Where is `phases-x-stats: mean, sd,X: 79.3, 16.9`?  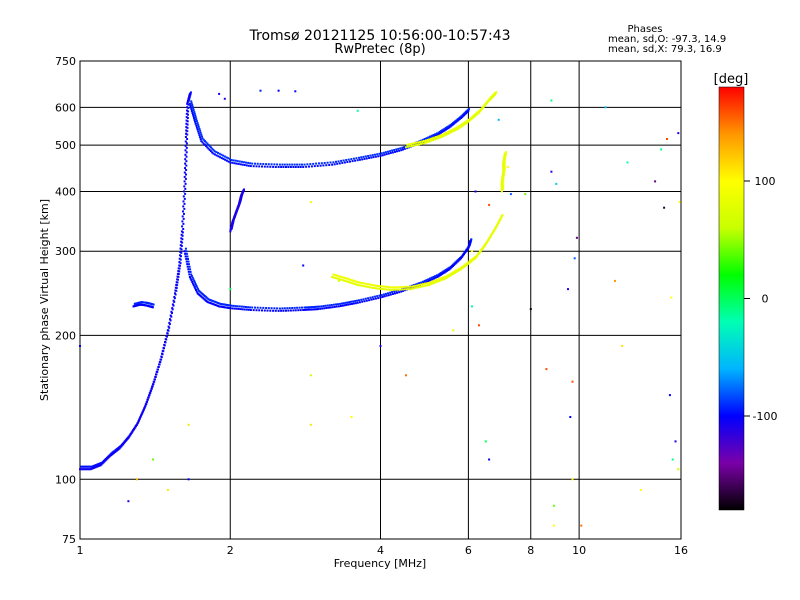 phases-x-stats: mean, sd,X: 79.3, 16.9 is located at coordinates (665, 49).